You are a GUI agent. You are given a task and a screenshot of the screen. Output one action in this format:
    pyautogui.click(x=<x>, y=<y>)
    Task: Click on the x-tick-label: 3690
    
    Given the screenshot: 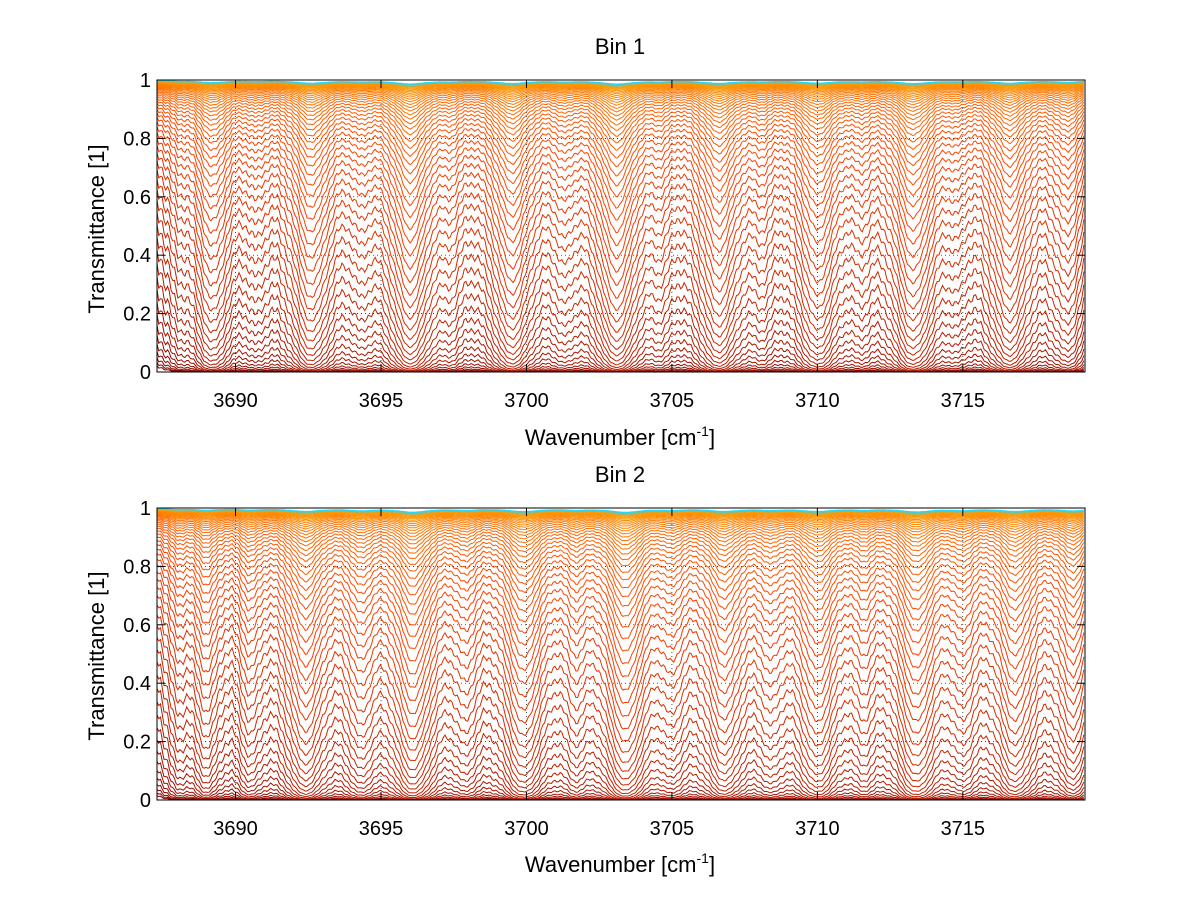 What is the action you would take?
    pyautogui.click(x=235, y=829)
    